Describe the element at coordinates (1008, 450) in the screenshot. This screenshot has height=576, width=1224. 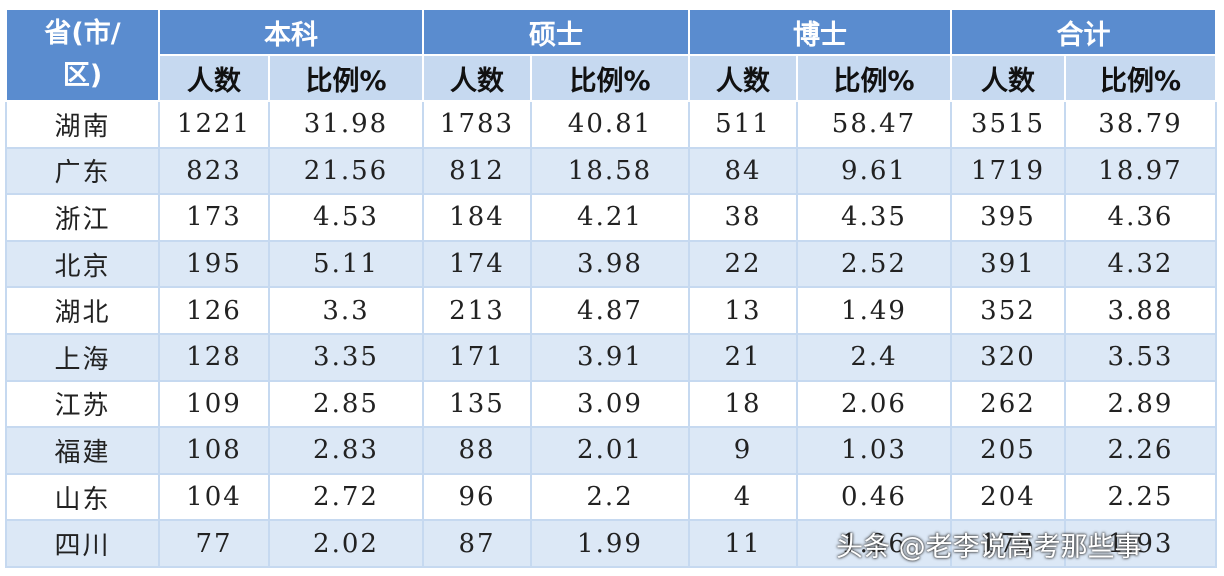
I see `value-cell: 205` at that location.